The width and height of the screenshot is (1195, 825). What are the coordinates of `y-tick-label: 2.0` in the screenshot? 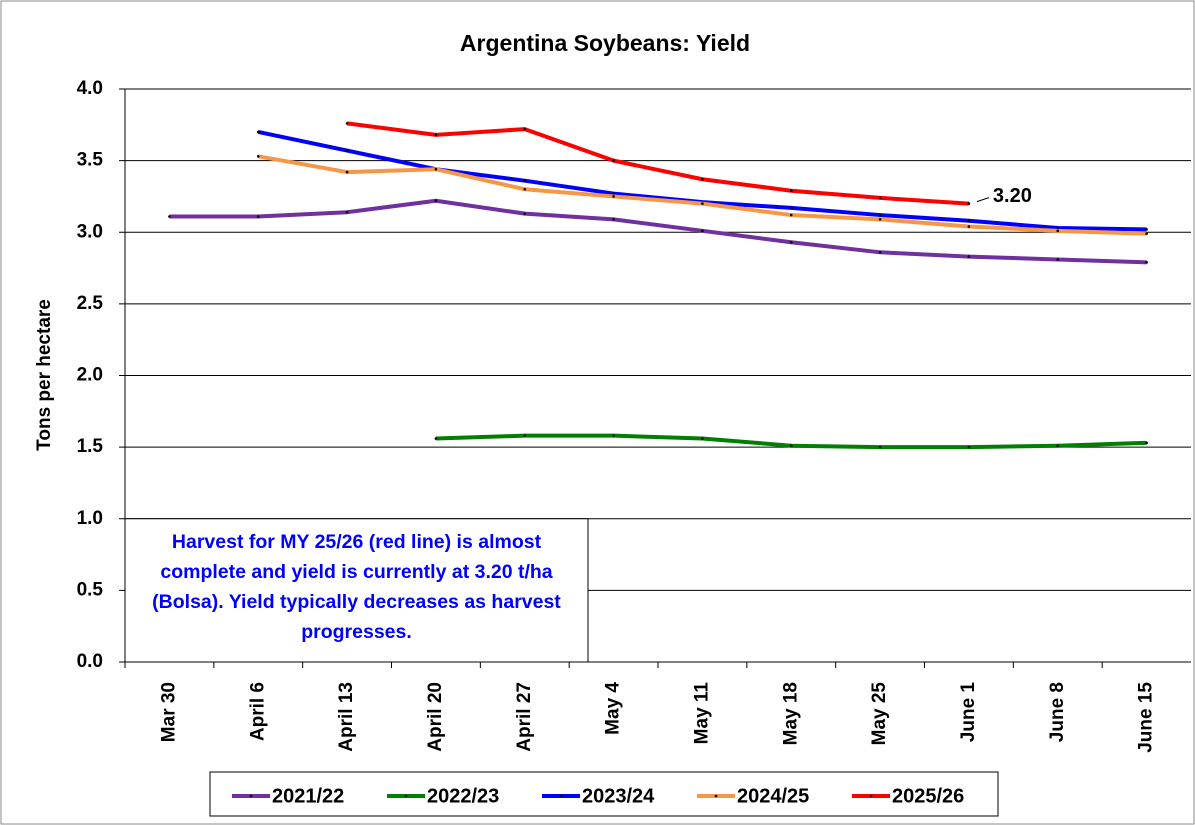 It's located at (90, 375).